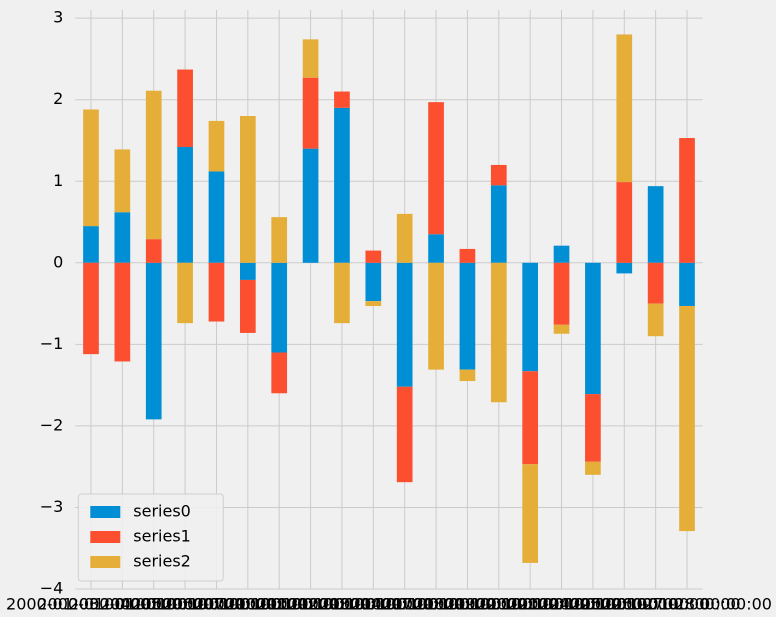 The height and width of the screenshot is (617, 776). I want to click on x-tick-label: 2000-01-19 00:00:00, so click(467, 604).